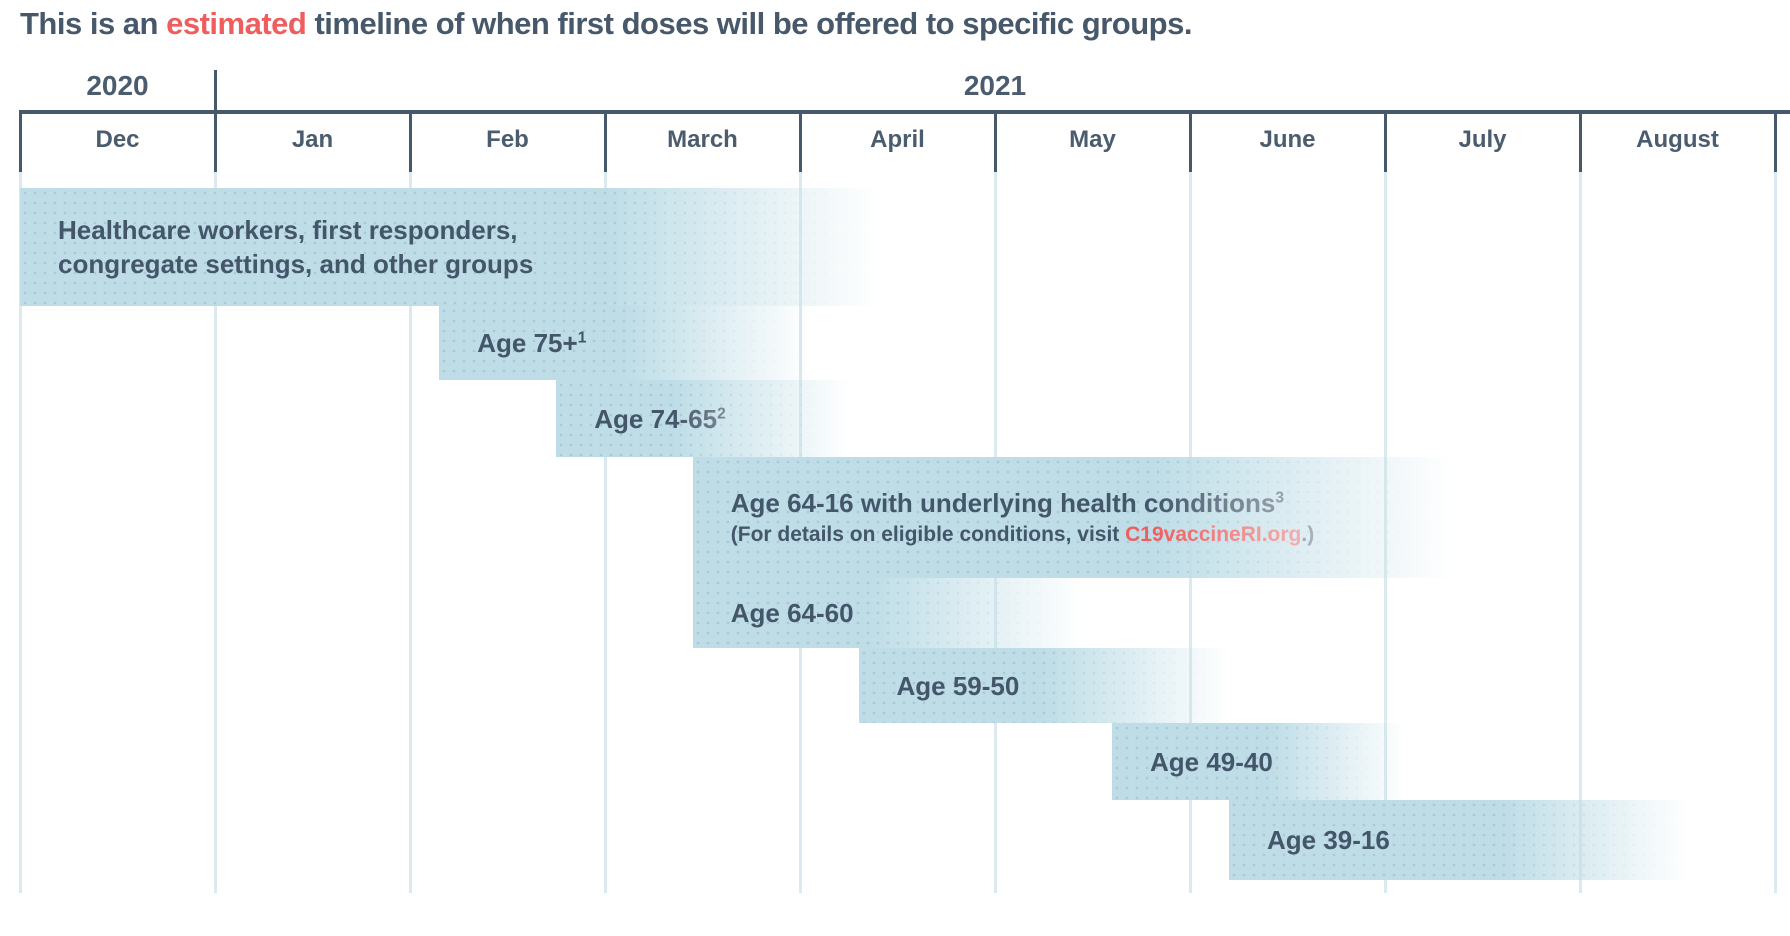  What do you see at coordinates (1328, 840) in the screenshot?
I see `bar-label: Age 39-16` at bounding box center [1328, 840].